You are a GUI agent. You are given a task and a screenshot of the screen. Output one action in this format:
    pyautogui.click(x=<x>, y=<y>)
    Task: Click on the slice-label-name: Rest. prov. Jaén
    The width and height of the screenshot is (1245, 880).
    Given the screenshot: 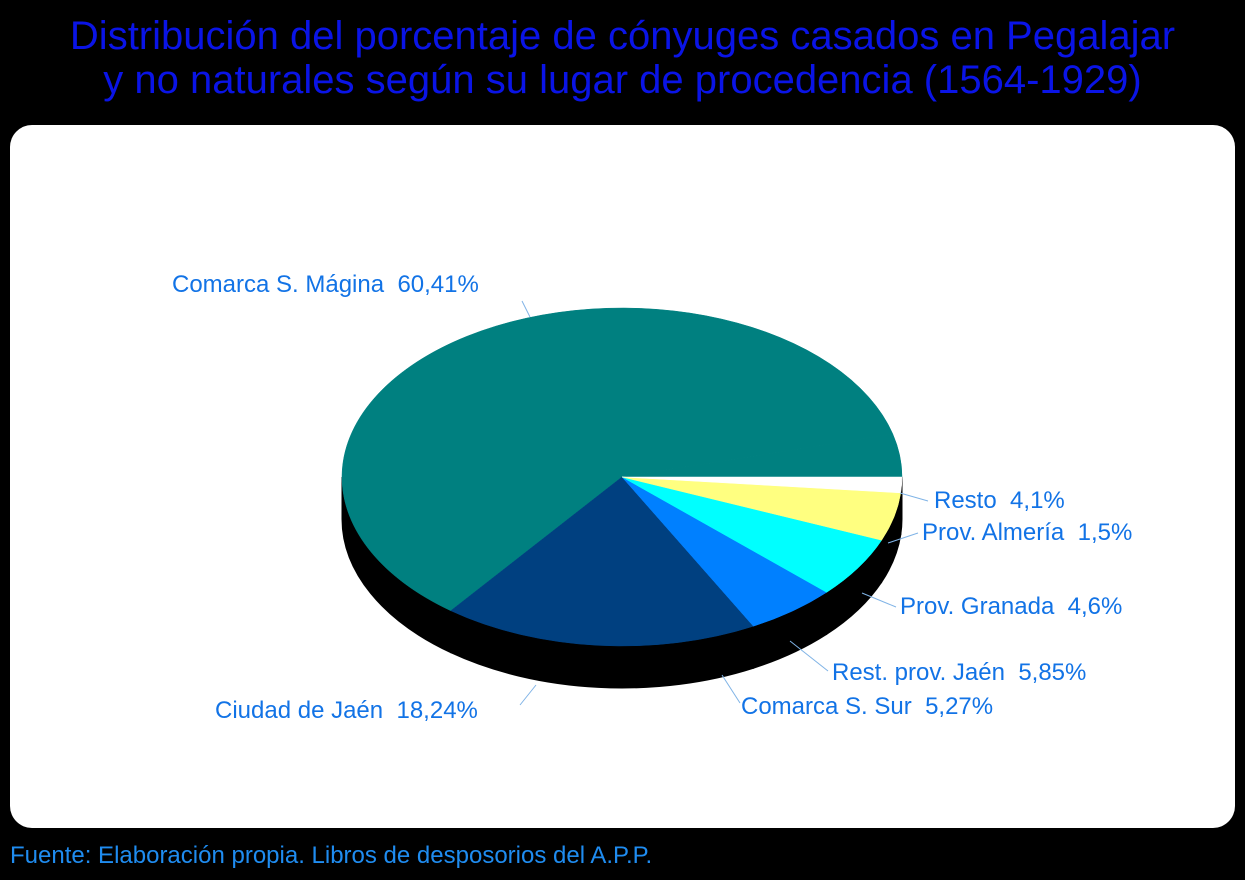 What is the action you would take?
    pyautogui.click(x=918, y=672)
    